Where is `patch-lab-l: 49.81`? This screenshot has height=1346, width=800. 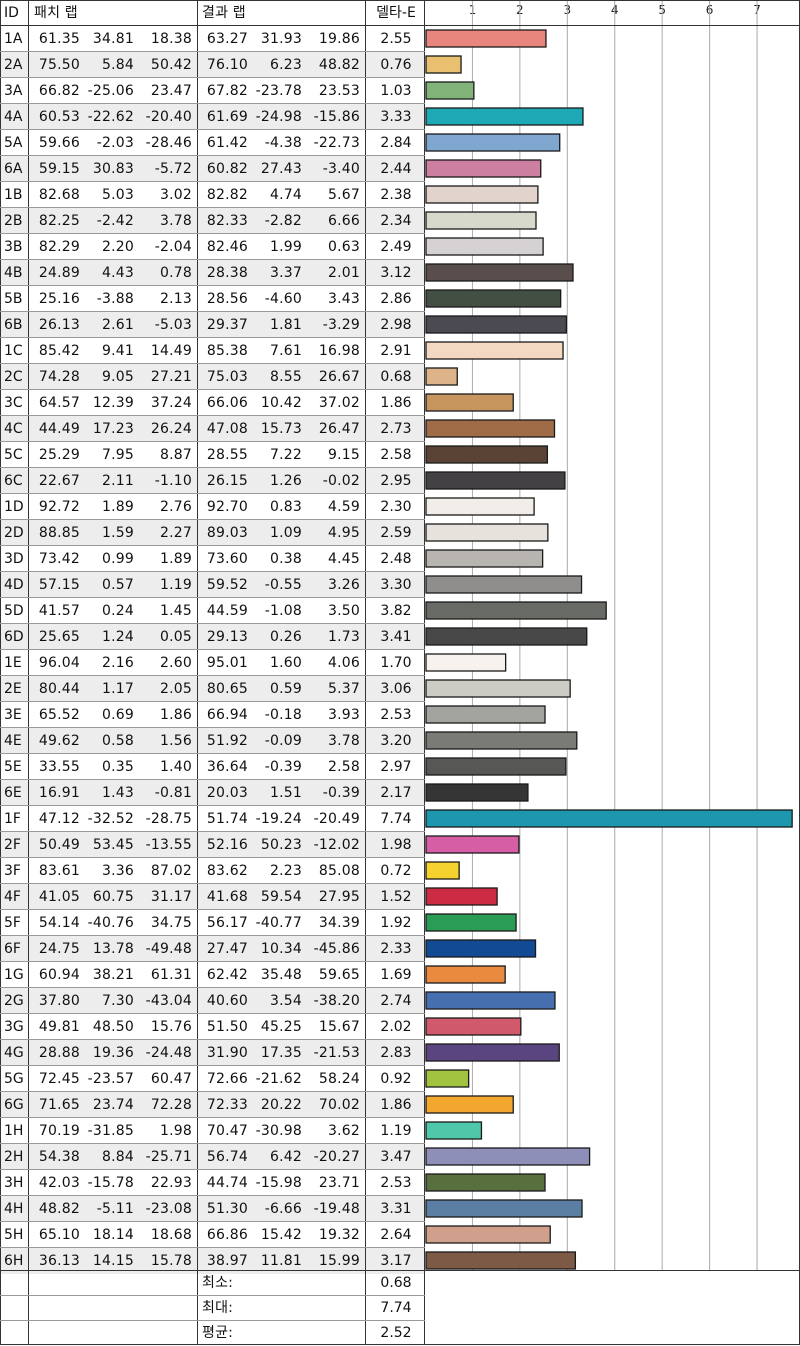
patch-lab-l: 49.81 is located at coordinates (59, 1027).